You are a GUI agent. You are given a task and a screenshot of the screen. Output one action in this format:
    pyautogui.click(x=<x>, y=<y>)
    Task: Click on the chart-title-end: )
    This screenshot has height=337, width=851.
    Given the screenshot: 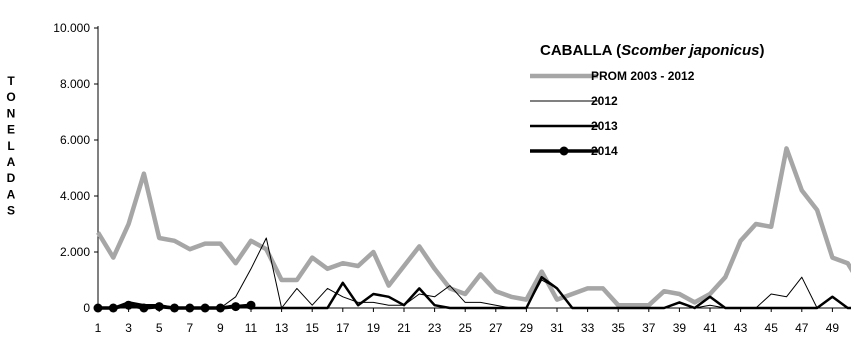 What is the action you would take?
    pyautogui.click(x=761, y=50)
    